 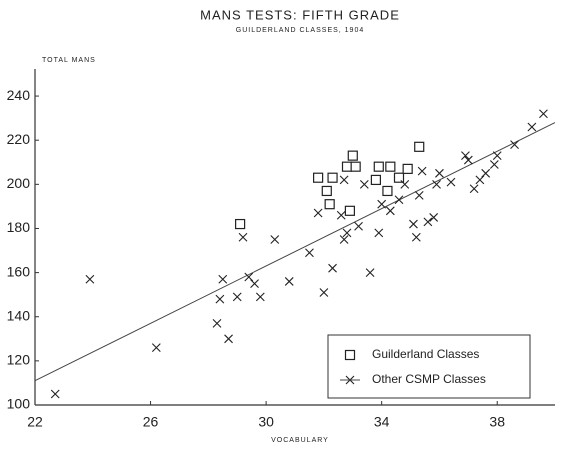 I want to click on y-tick-label: 220, so click(x=19, y=139).